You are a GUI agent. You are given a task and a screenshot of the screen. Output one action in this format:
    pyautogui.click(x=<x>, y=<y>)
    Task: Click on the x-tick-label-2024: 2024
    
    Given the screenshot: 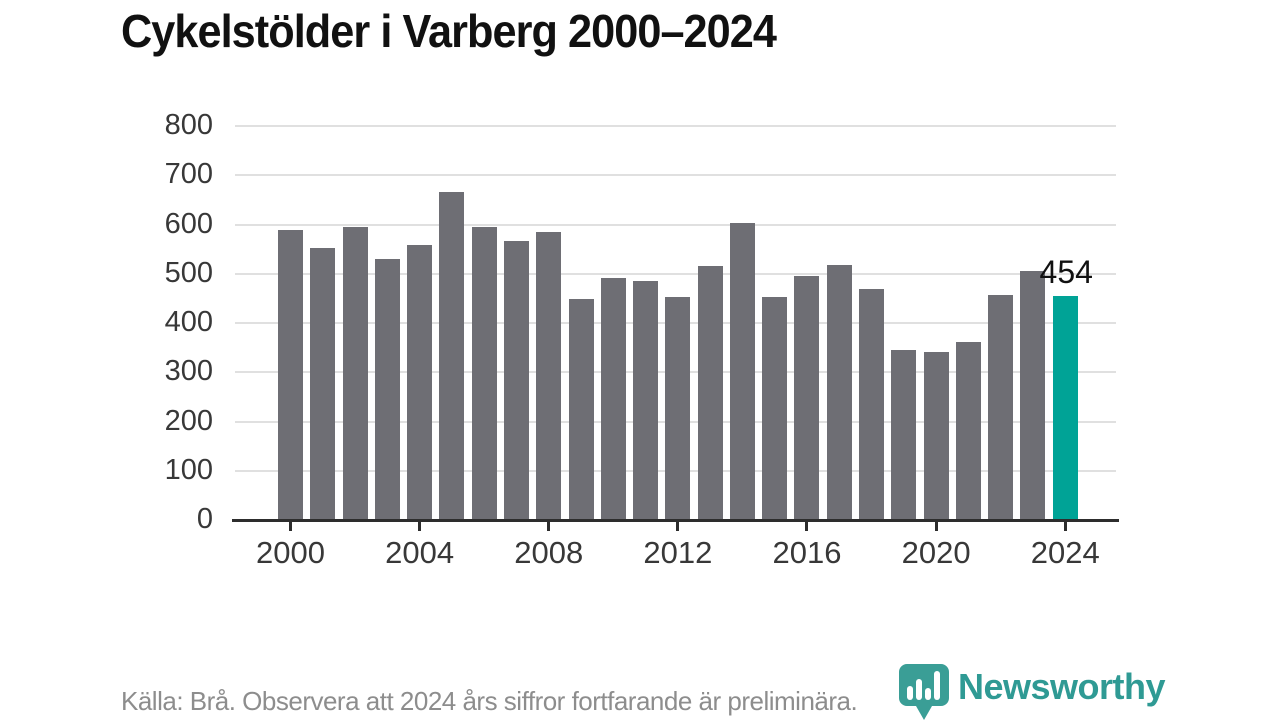 What is the action you would take?
    pyautogui.click(x=1065, y=552)
    